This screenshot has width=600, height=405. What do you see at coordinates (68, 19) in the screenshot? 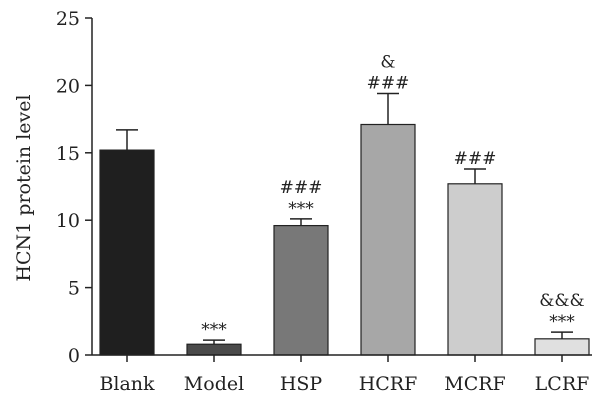
I see `y-tick-label: 25` at bounding box center [68, 19].